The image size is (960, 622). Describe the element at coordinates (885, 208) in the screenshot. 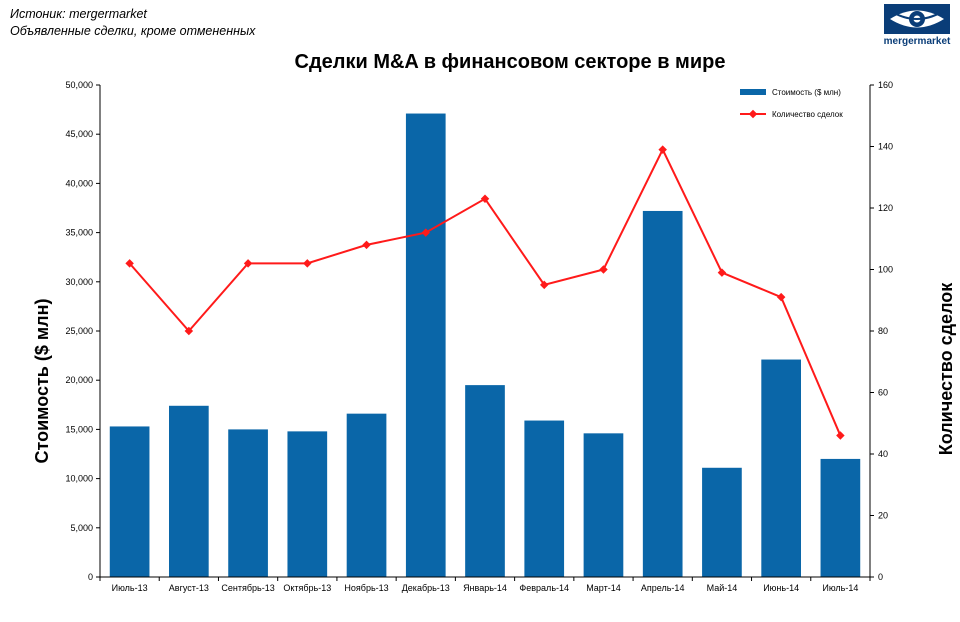

I see `y2-tick-label: 120` at that location.